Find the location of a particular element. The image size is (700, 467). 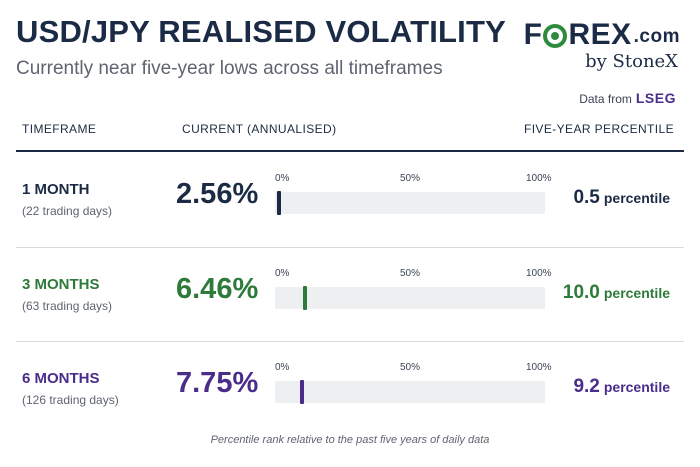

forex-logo: F REX .com by StoneX is located at coordinates (602, 48).